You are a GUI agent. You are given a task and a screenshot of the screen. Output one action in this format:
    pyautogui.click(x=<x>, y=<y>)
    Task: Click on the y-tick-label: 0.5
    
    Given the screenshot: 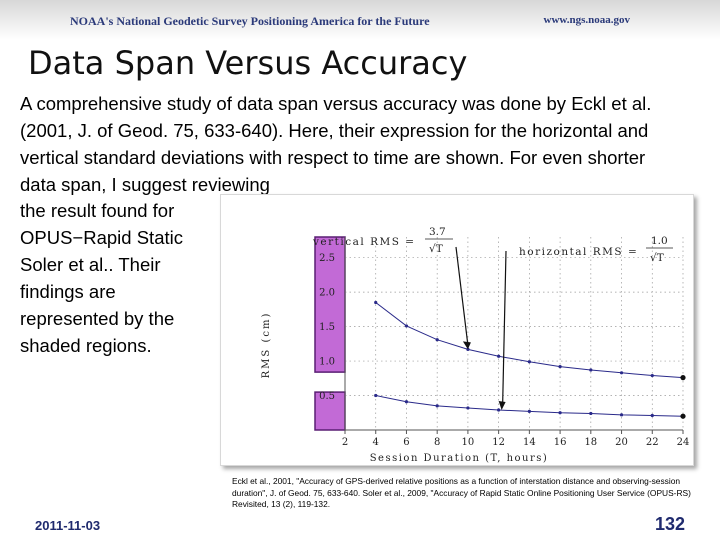 What is the action you would take?
    pyautogui.click(x=327, y=396)
    